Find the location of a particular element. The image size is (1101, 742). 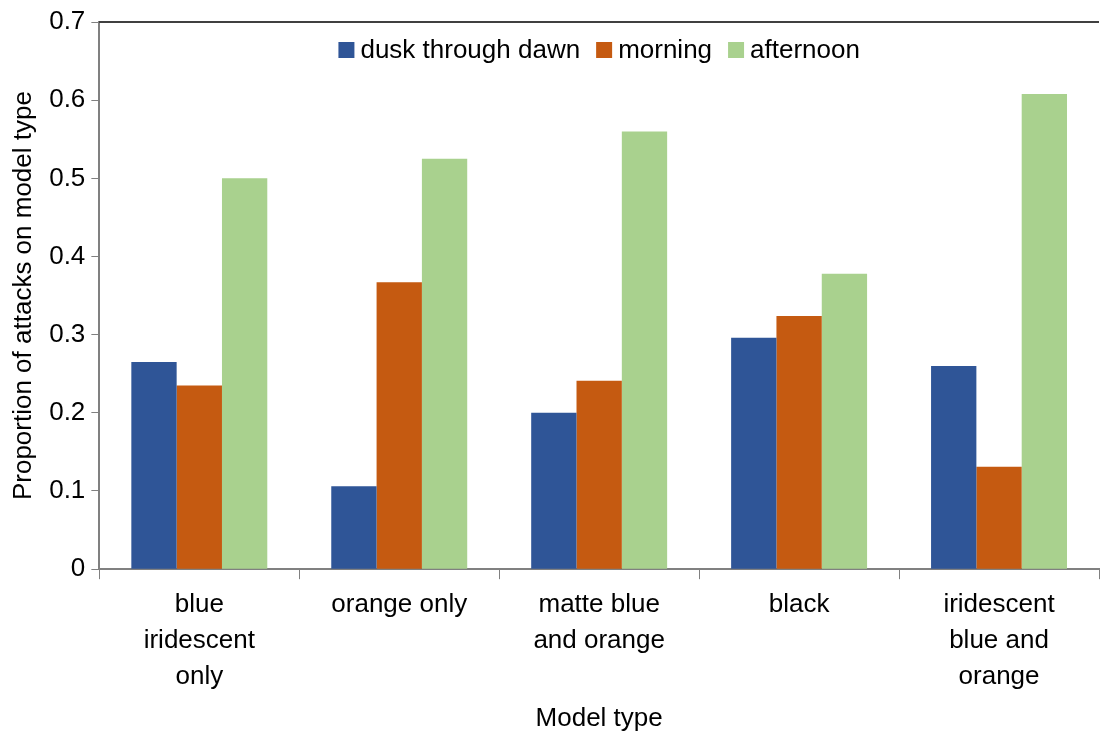

y-tick-label: 0.7 is located at coordinates (67, 20).